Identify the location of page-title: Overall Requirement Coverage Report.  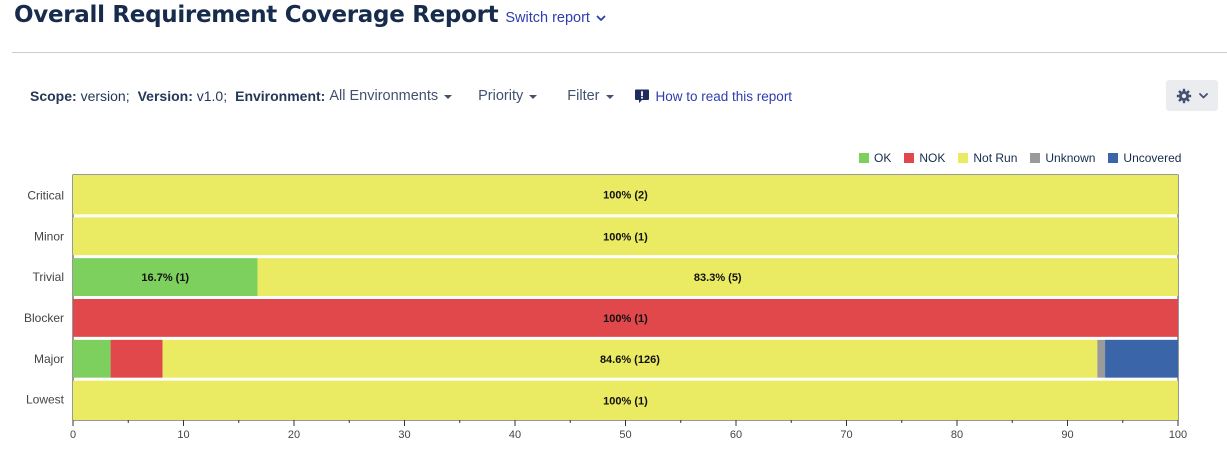
(256, 15).